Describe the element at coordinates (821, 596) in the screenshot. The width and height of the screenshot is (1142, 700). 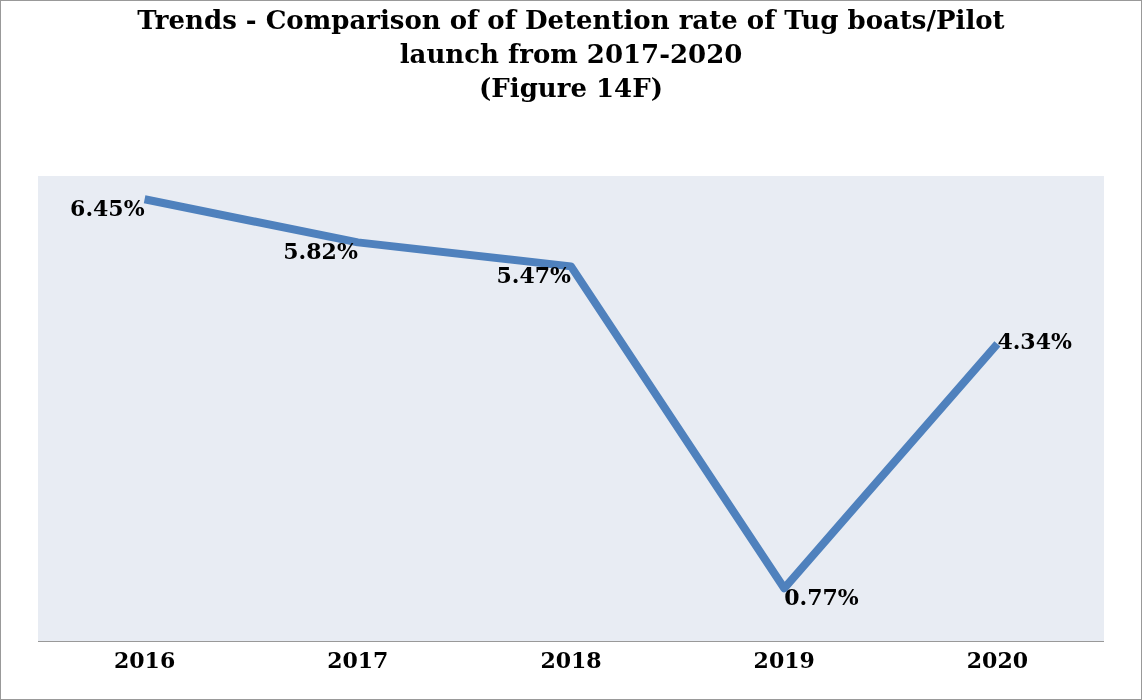
I see `data-label: 0.77%` at that location.